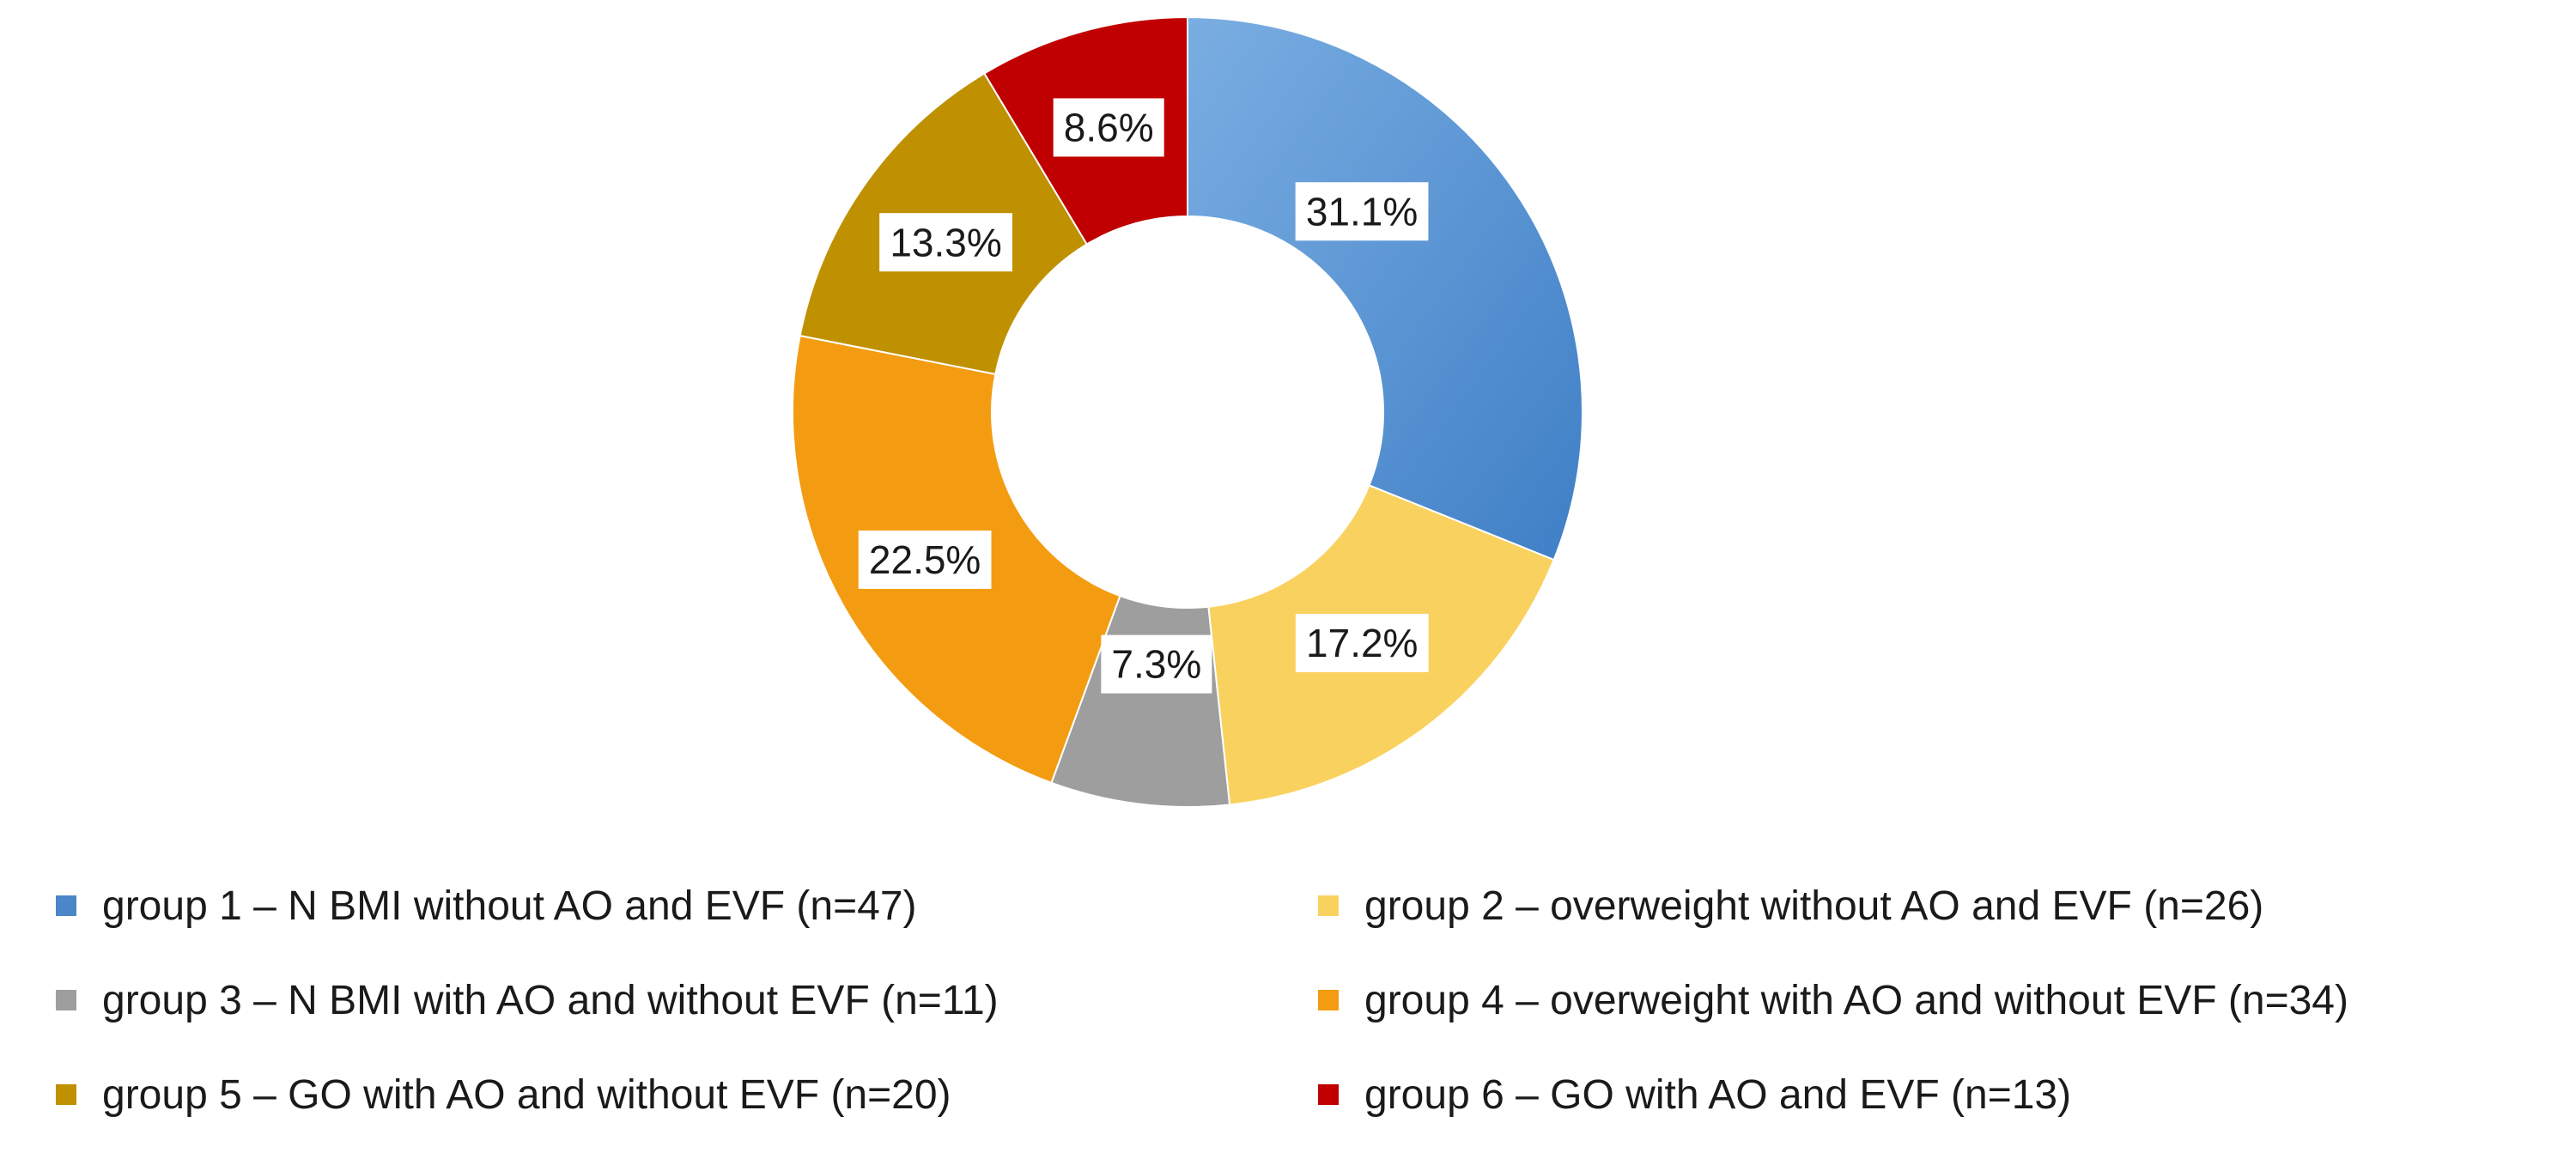 The width and height of the screenshot is (2576, 1159). What do you see at coordinates (1328, 1000) in the screenshot?
I see `legend-swatch-orange` at bounding box center [1328, 1000].